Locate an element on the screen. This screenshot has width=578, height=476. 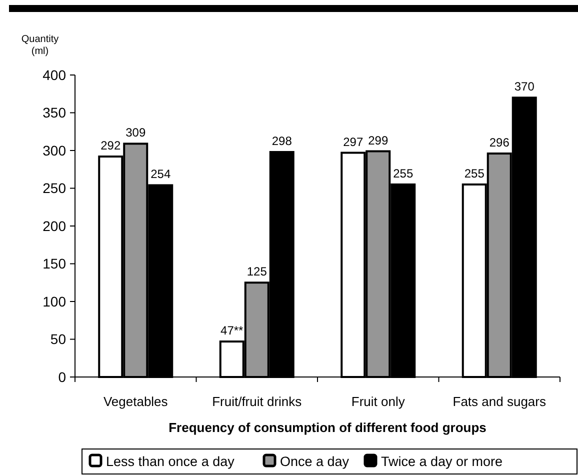
y-tick-label: 150 is located at coordinates (54, 264).